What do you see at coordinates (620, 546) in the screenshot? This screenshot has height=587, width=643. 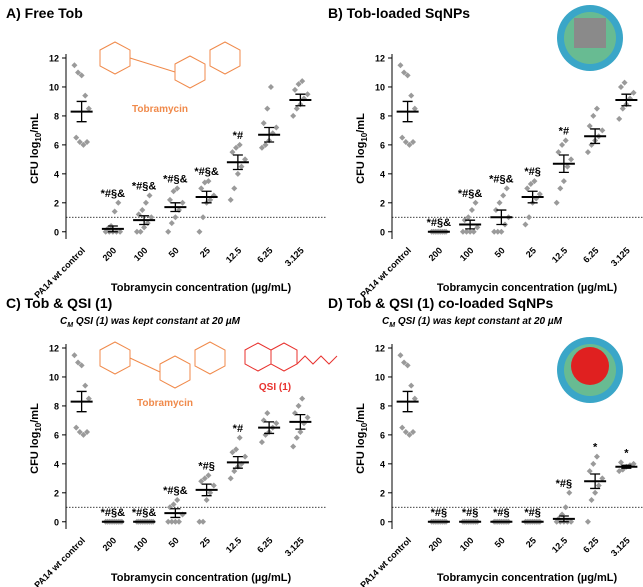 I see `x-tick-label: 3.125` at bounding box center [620, 546].